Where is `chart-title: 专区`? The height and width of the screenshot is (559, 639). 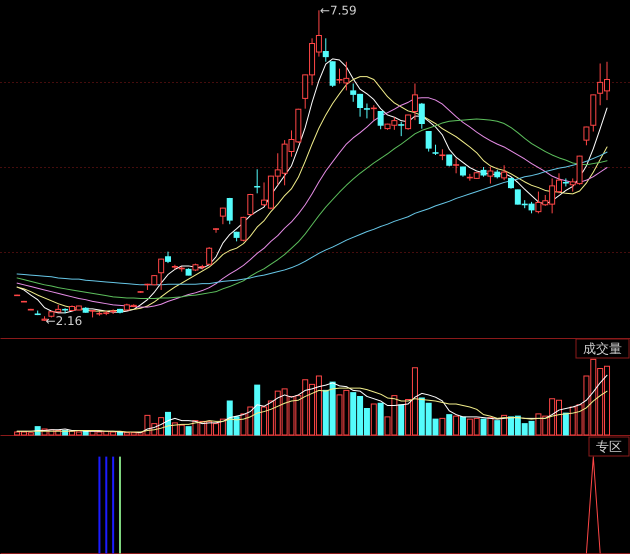 chart-title: 专区 is located at coordinates (609, 447).